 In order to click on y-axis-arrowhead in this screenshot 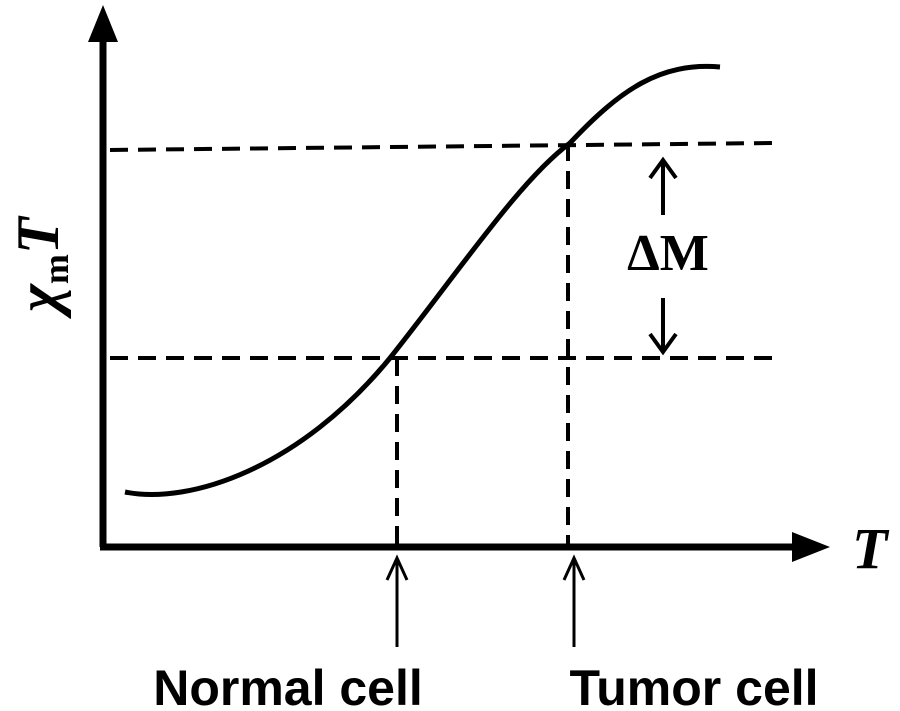, I will do `click(103, 23)`.